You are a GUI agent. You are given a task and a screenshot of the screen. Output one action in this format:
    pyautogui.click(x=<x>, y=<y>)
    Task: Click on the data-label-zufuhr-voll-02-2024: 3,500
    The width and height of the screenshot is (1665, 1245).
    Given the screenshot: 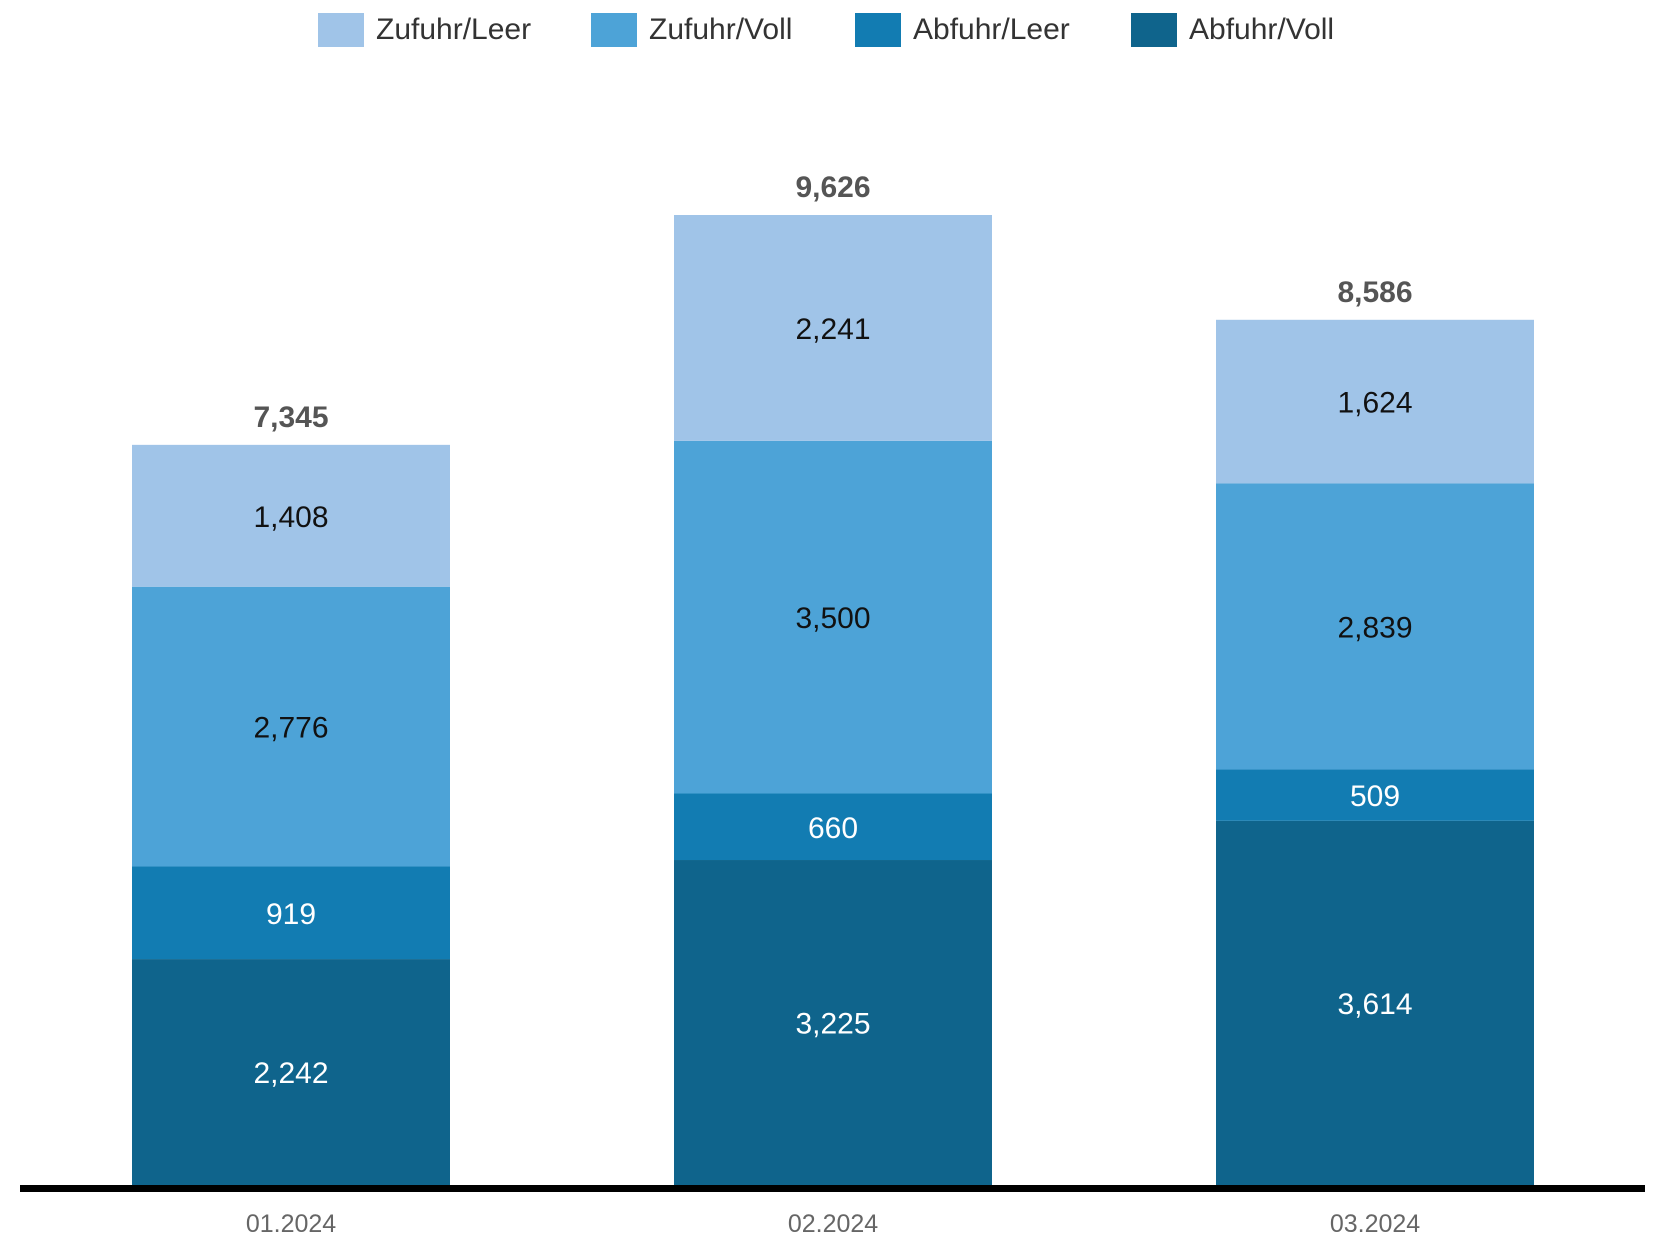 What is the action you would take?
    pyautogui.click(x=832, y=618)
    